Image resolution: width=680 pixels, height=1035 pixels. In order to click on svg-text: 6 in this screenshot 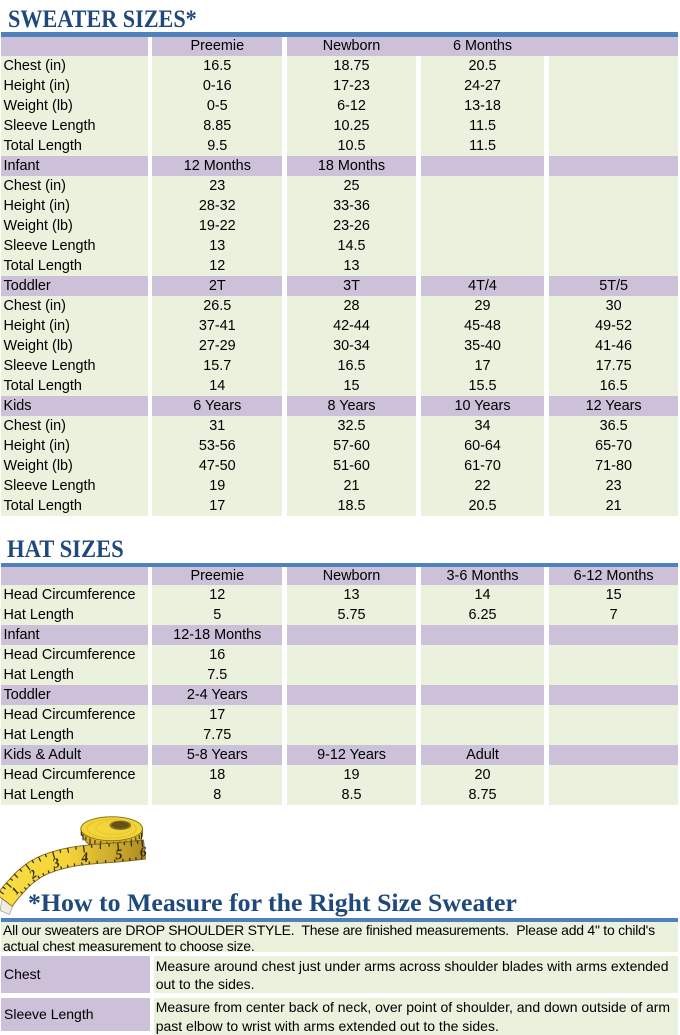, I will do `click(143, 852)`.